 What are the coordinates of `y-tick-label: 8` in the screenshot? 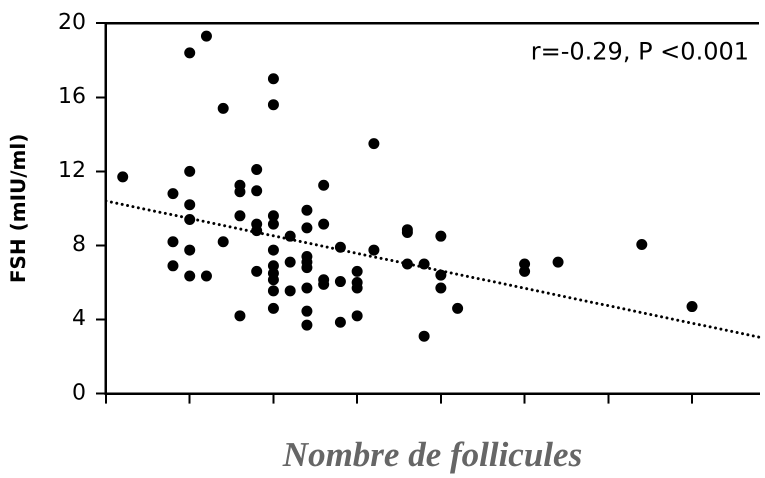 It's located at (79, 245).